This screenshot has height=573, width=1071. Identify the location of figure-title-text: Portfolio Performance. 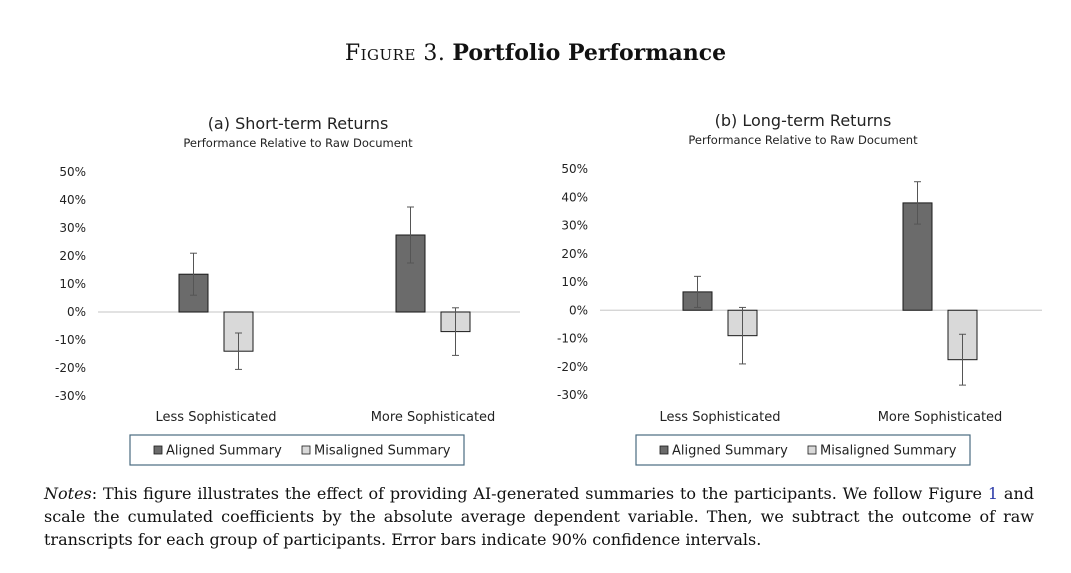
(589, 53).